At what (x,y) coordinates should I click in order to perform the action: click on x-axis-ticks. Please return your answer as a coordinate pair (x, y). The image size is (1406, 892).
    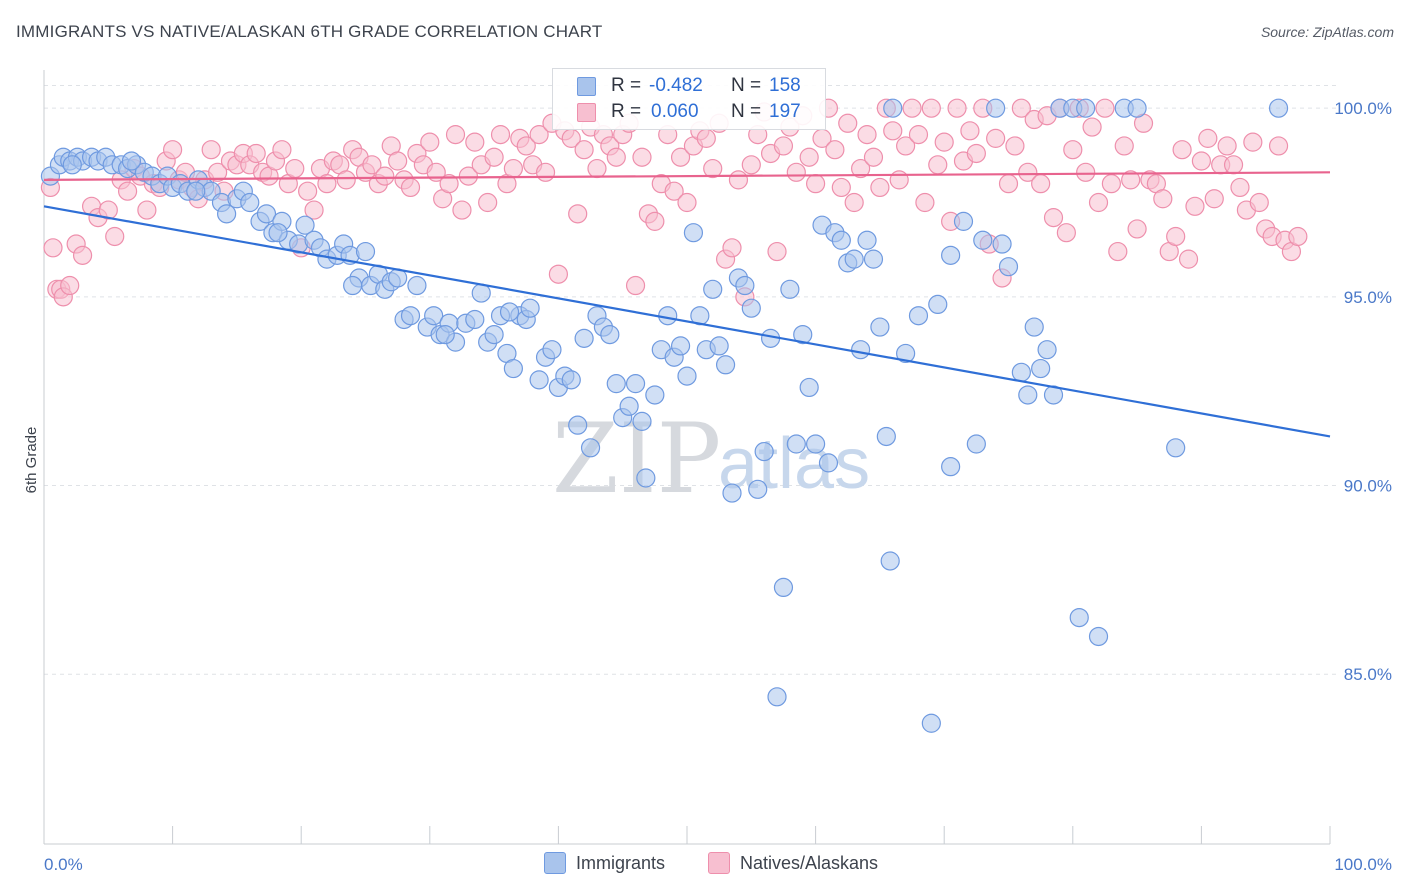
    Looking at the image, I should click on (687, 835).